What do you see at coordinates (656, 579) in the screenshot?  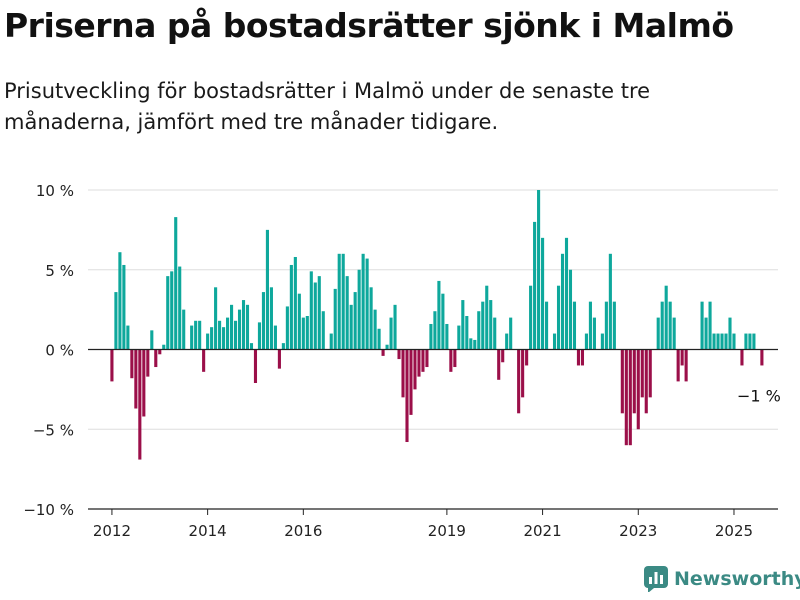 I see `newsworthy-chart-icon` at bounding box center [656, 579].